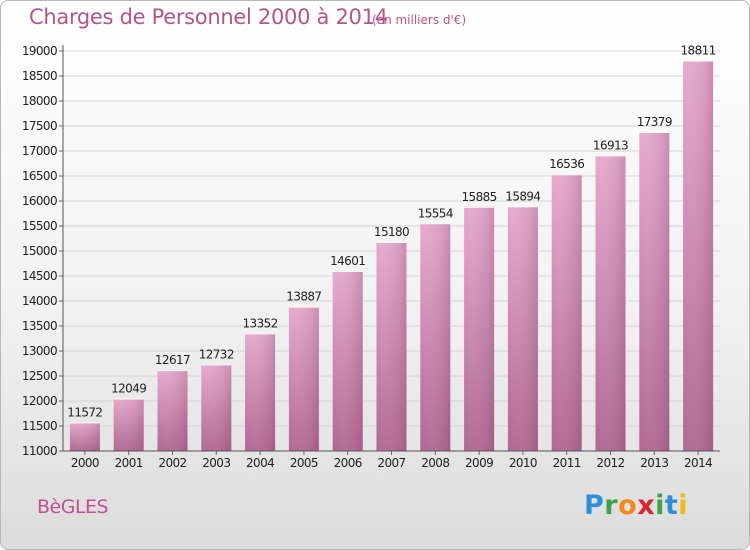  What do you see at coordinates (85, 463) in the screenshot?
I see `x-tick-label: 2000` at bounding box center [85, 463].